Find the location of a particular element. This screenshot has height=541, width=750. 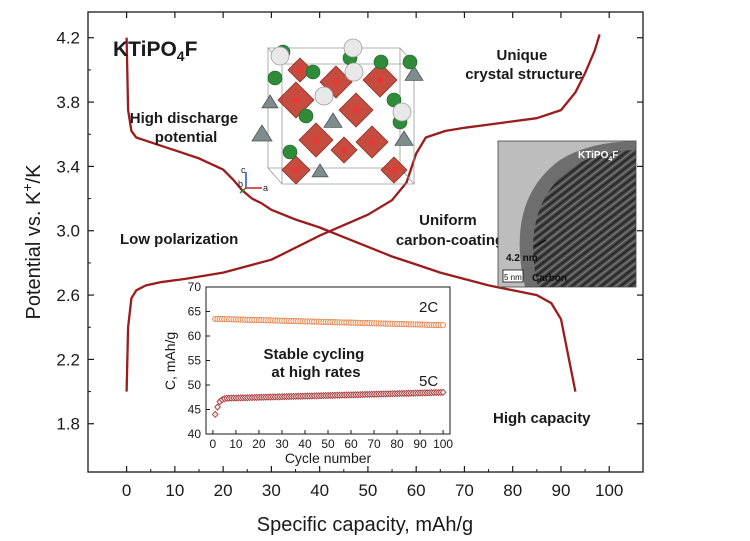

inset-data-points is located at coordinates (329, 367).